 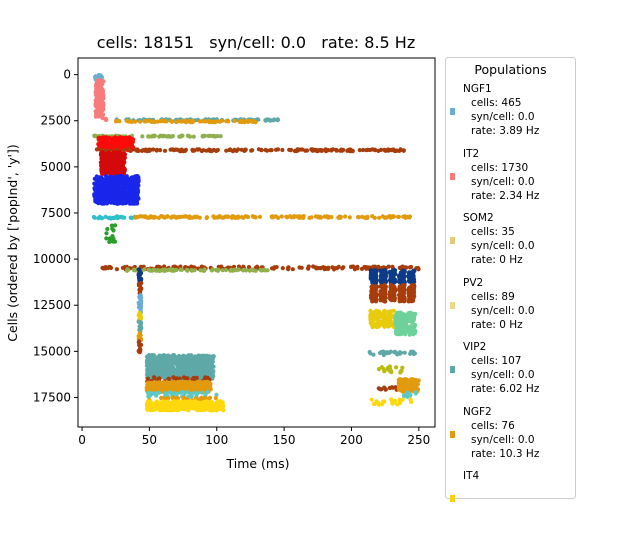 What do you see at coordinates (284, 440) in the screenshot?
I see `x-tick-label: 150` at bounding box center [284, 440].